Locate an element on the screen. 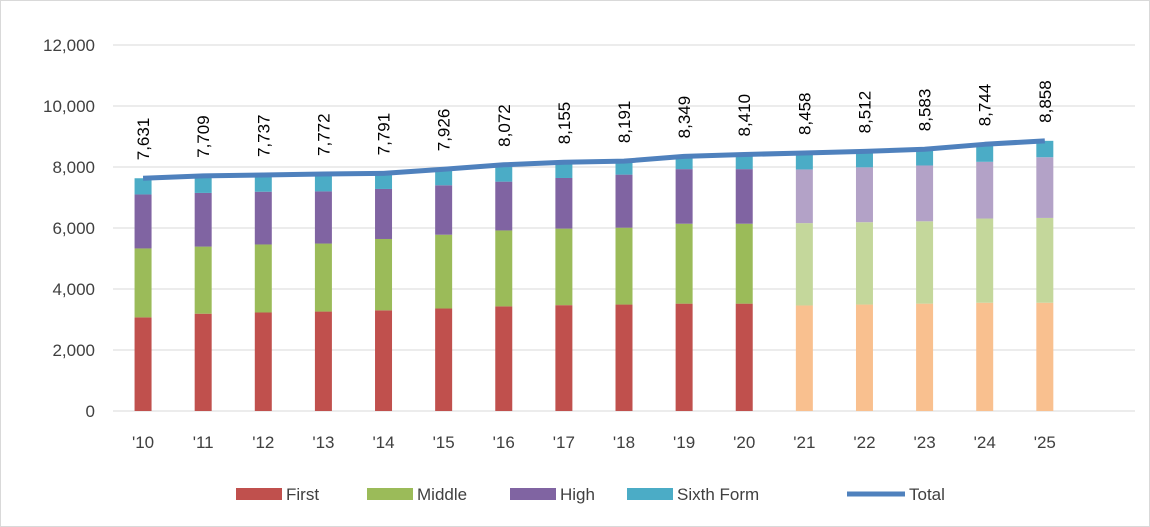  legend-swatch-first is located at coordinates (259, 494).